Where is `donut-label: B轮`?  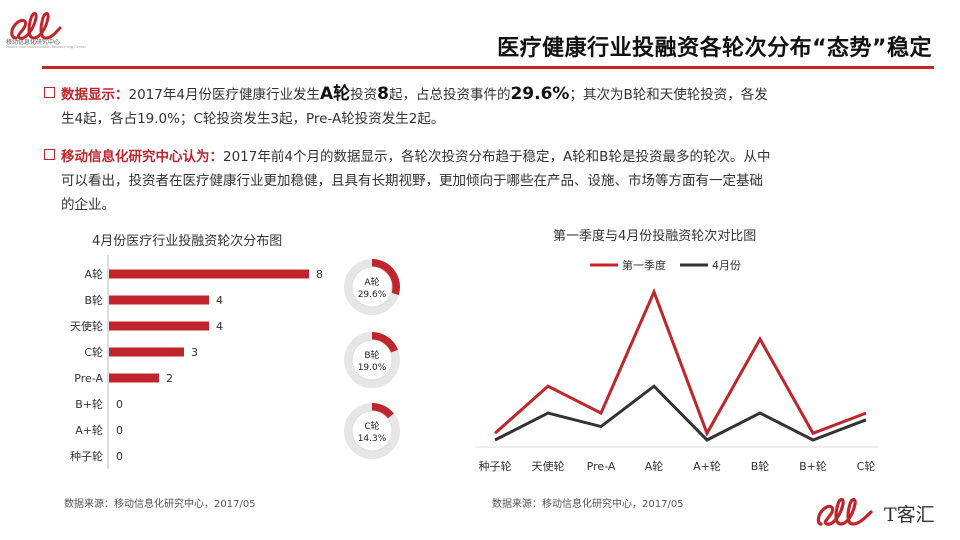 donut-label: B轮 is located at coordinates (371, 355).